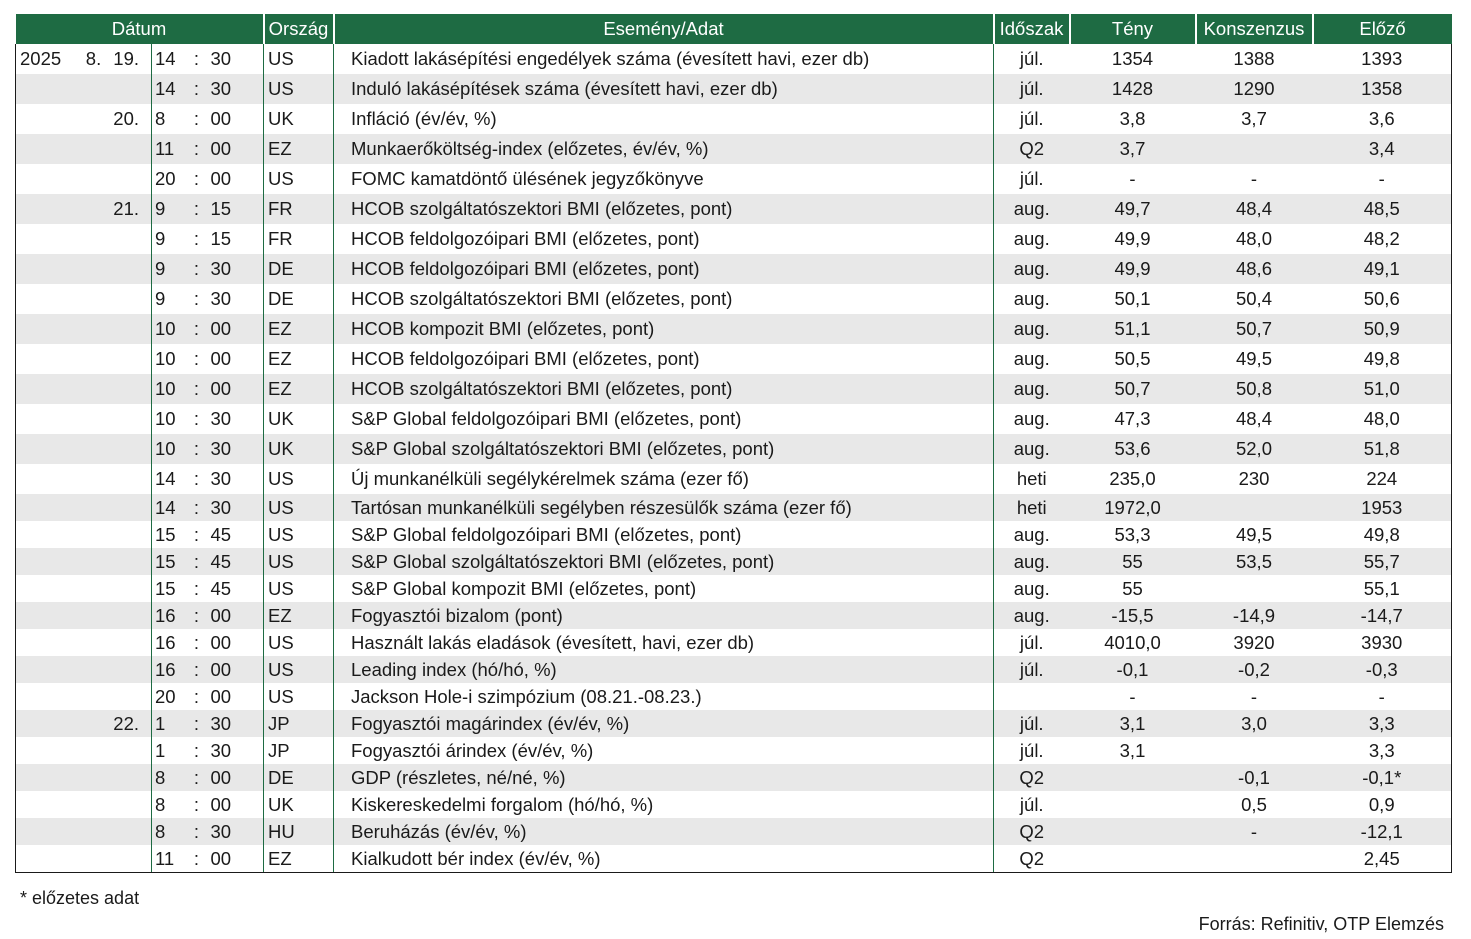 The width and height of the screenshot is (1471, 939). Describe the element at coordinates (1254, 642) in the screenshot. I see `cell-consensus: 3920` at that location.